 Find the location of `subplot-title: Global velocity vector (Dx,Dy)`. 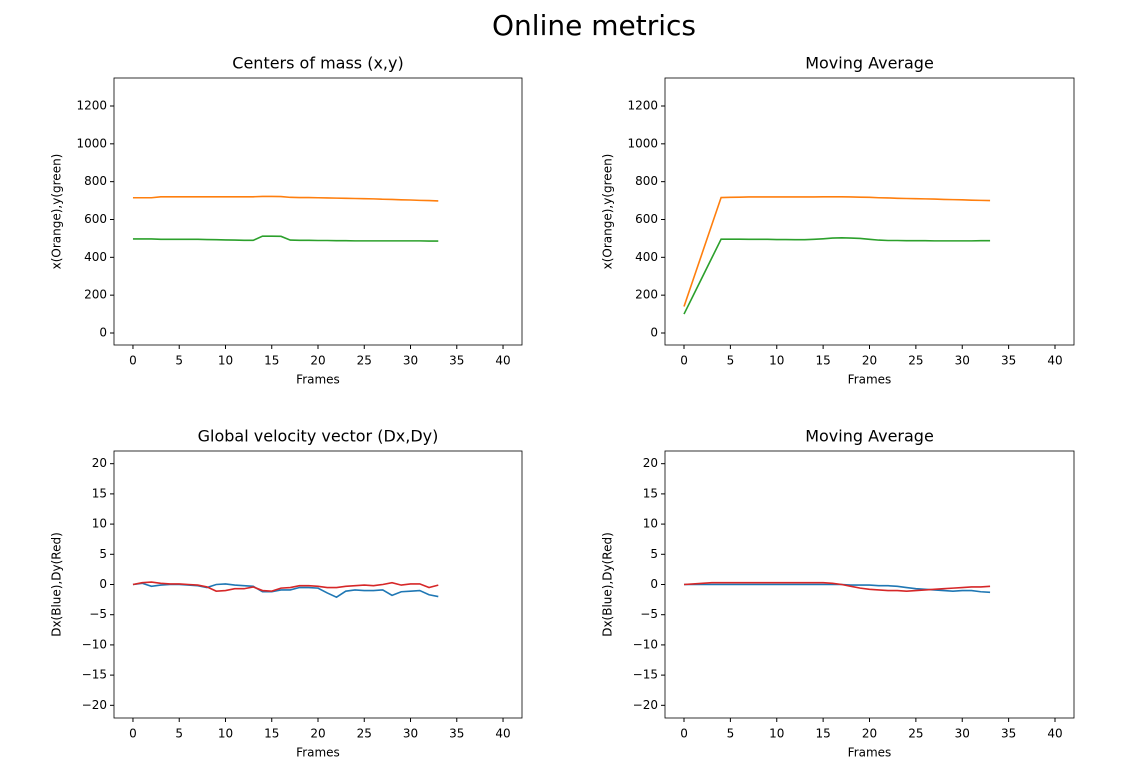

subplot-title: Global velocity vector (Dx,Dy) is located at coordinates (318, 436).